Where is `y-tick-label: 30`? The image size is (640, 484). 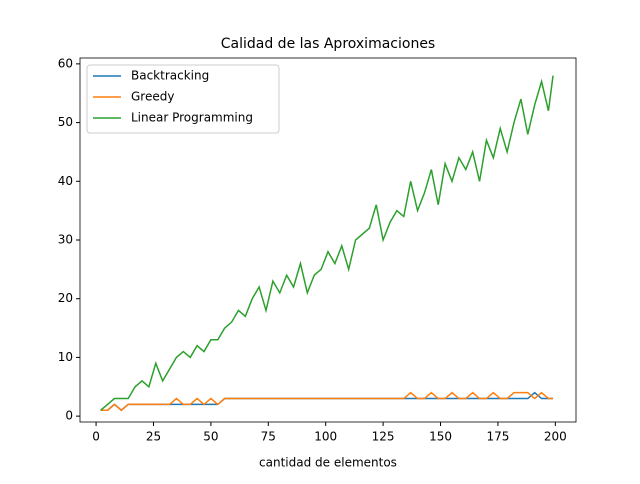
y-tick-label: 30 is located at coordinates (65, 240).